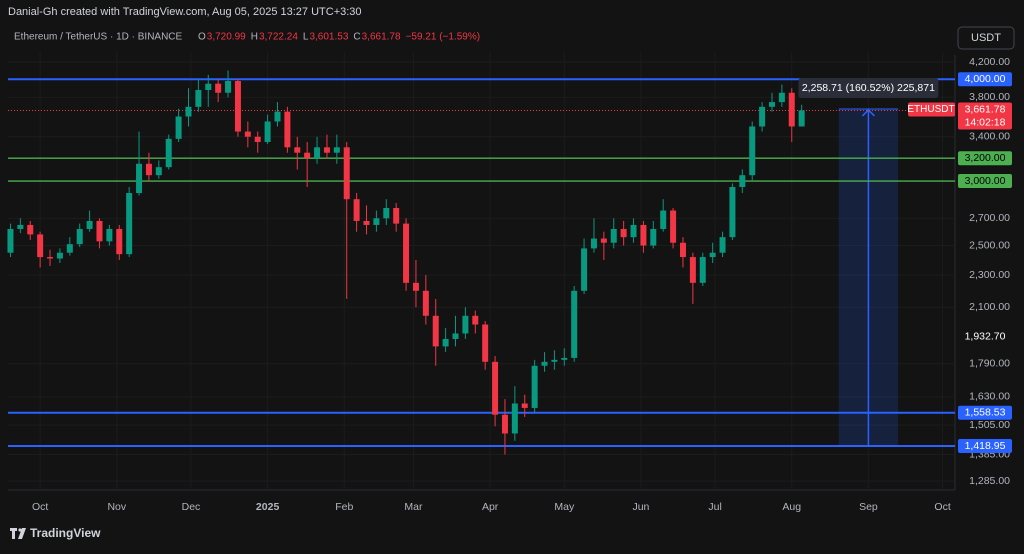  Describe the element at coordinates (989, 275) in the screenshot. I see `y-tick-label: 2,300.00` at that location.